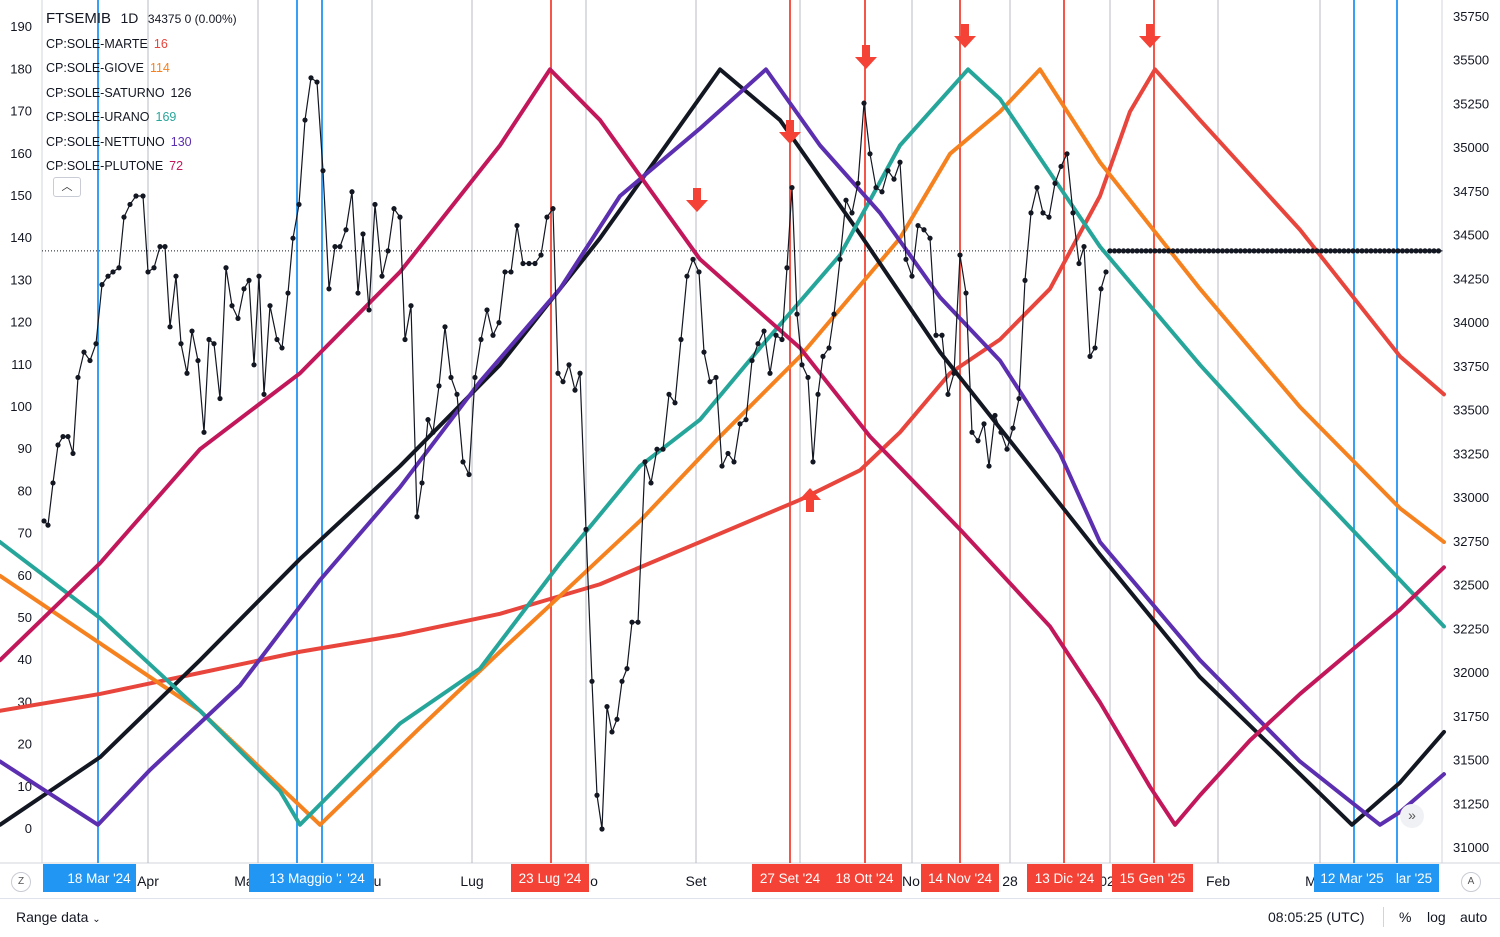 This screenshot has height=937, width=1500. Describe the element at coordinates (1471, 191) in the screenshot. I see `right-axis-tick-label: 34750` at that location.